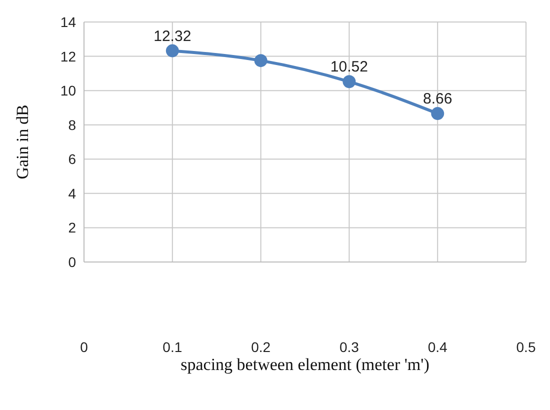  Describe the element at coordinates (261, 346) in the screenshot. I see `x-tick-label: 0.2` at that location.